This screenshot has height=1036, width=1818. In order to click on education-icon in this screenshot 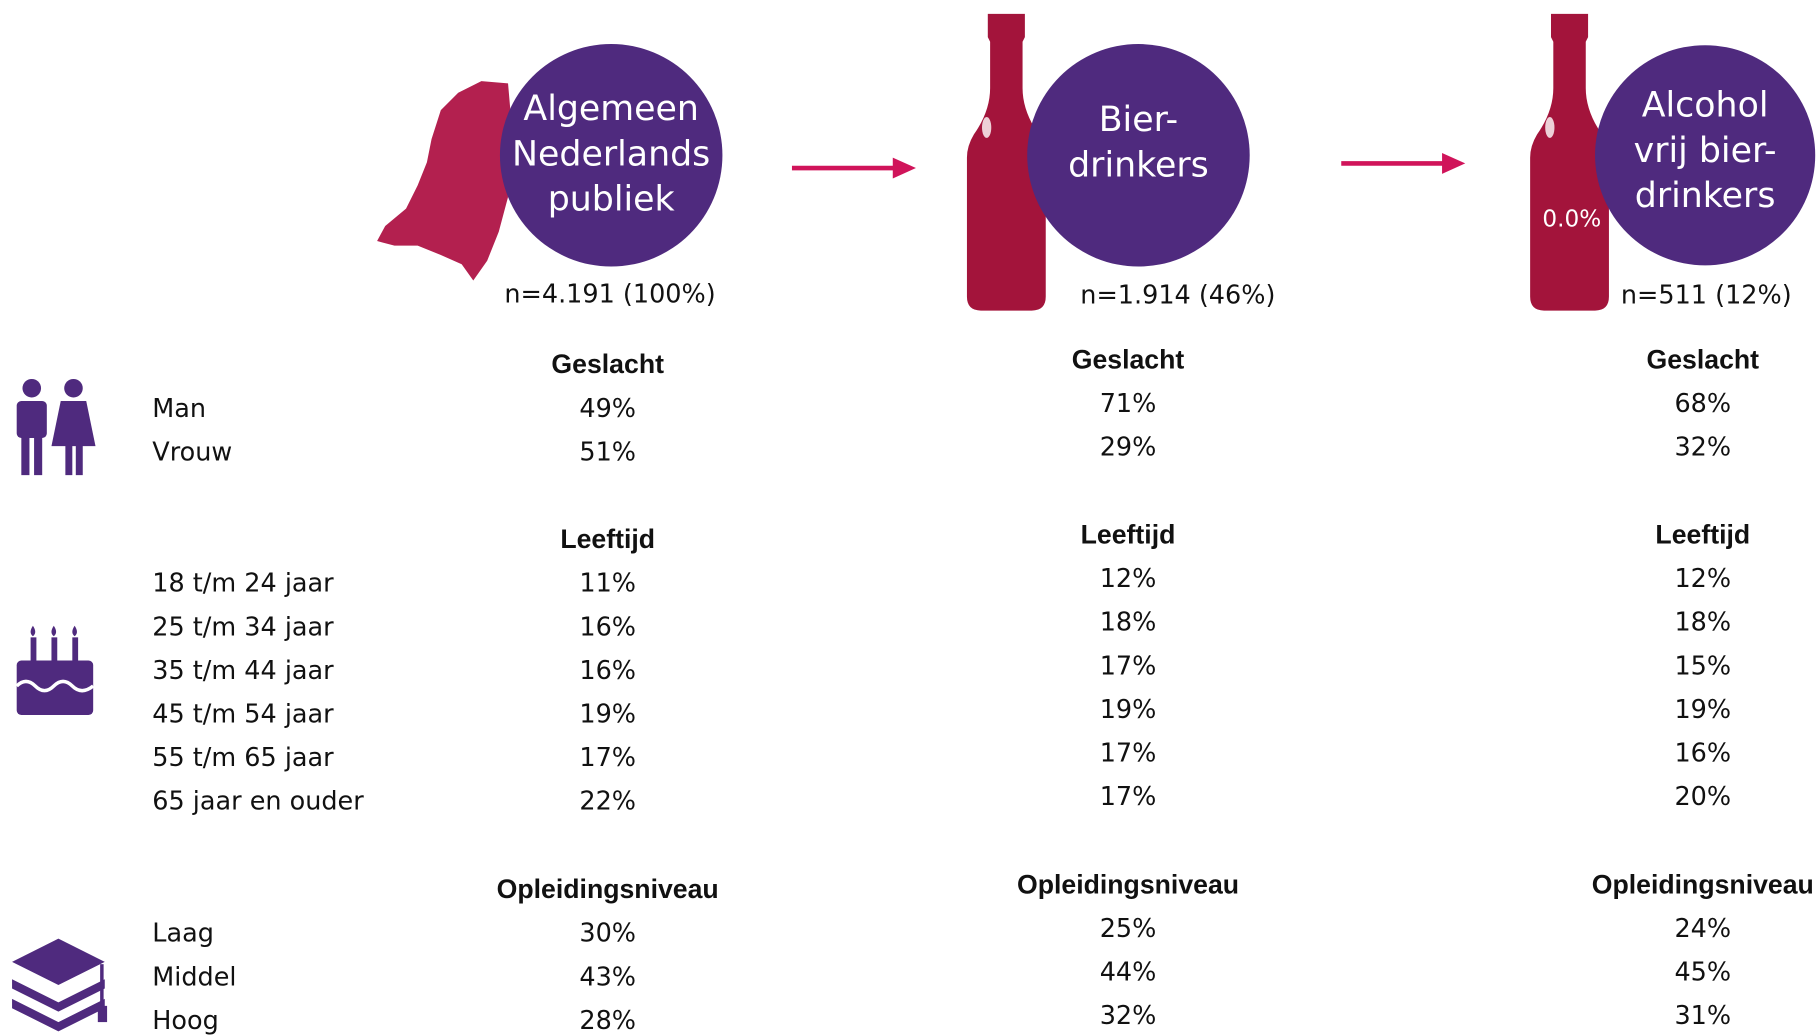, I will do `click(60, 985)`.